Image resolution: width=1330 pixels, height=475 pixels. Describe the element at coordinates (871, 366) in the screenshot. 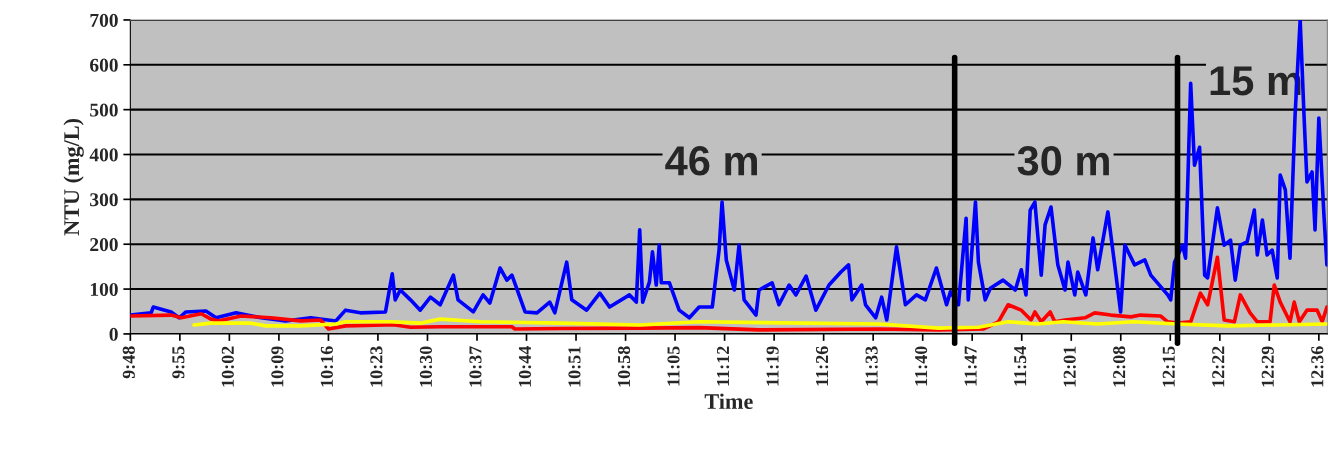

I see `x-tick-label: 11:33` at that location.